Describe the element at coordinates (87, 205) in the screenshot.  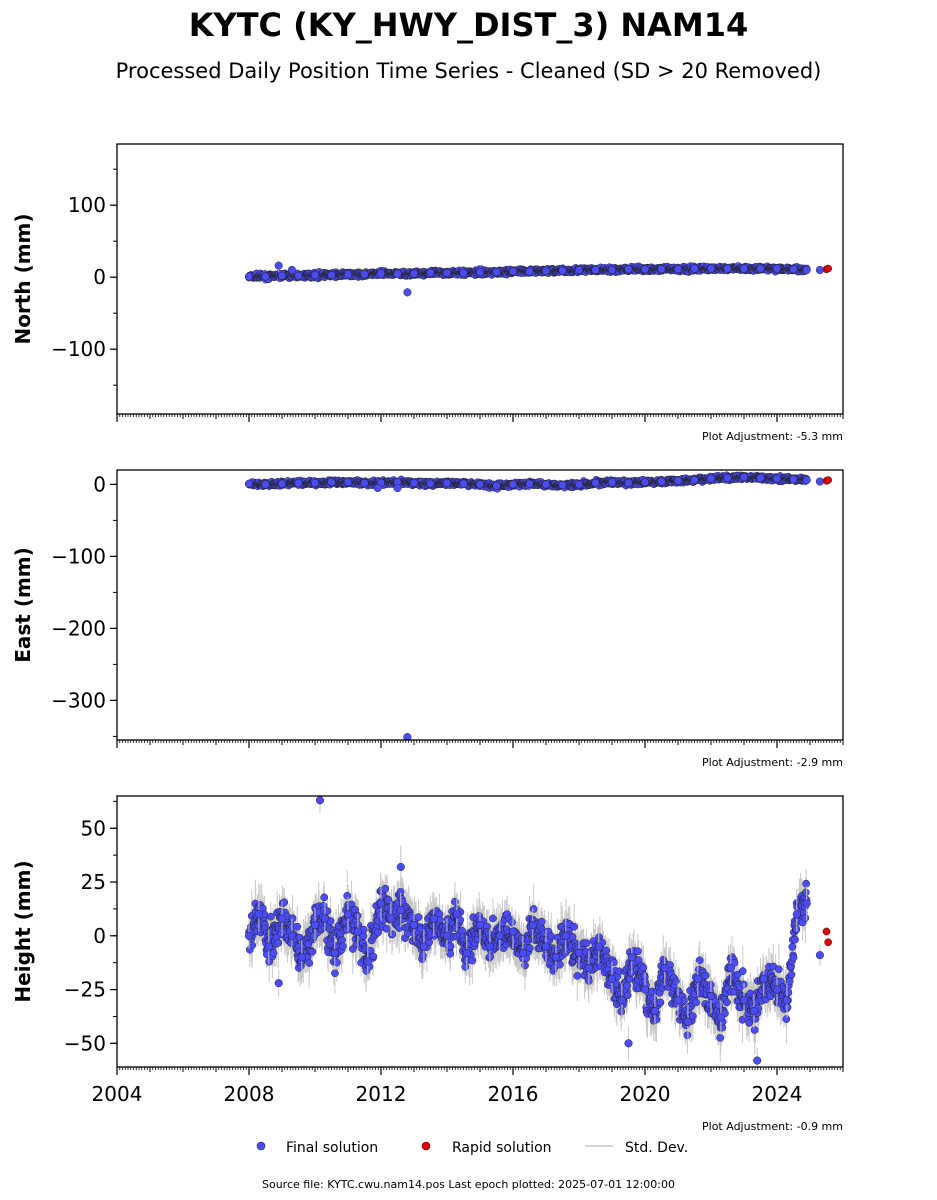
I see `y-tick-label: 100` at that location.